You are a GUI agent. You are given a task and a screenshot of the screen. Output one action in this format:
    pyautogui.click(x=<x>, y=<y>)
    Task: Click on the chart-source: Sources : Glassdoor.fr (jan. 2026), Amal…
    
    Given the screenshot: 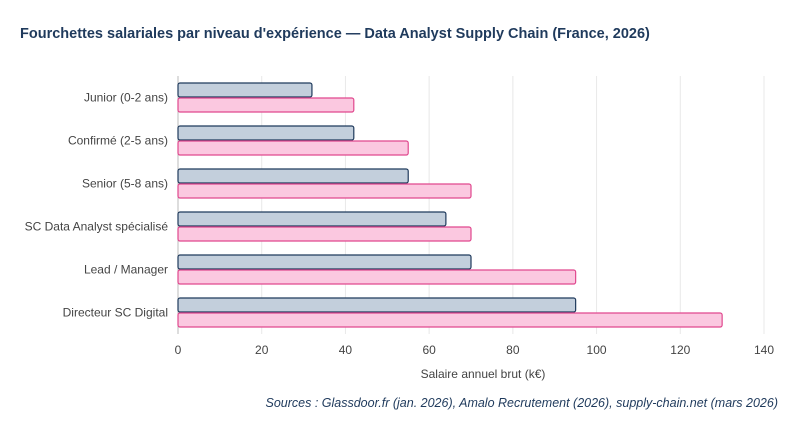 What is the action you would take?
    pyautogui.click(x=522, y=403)
    